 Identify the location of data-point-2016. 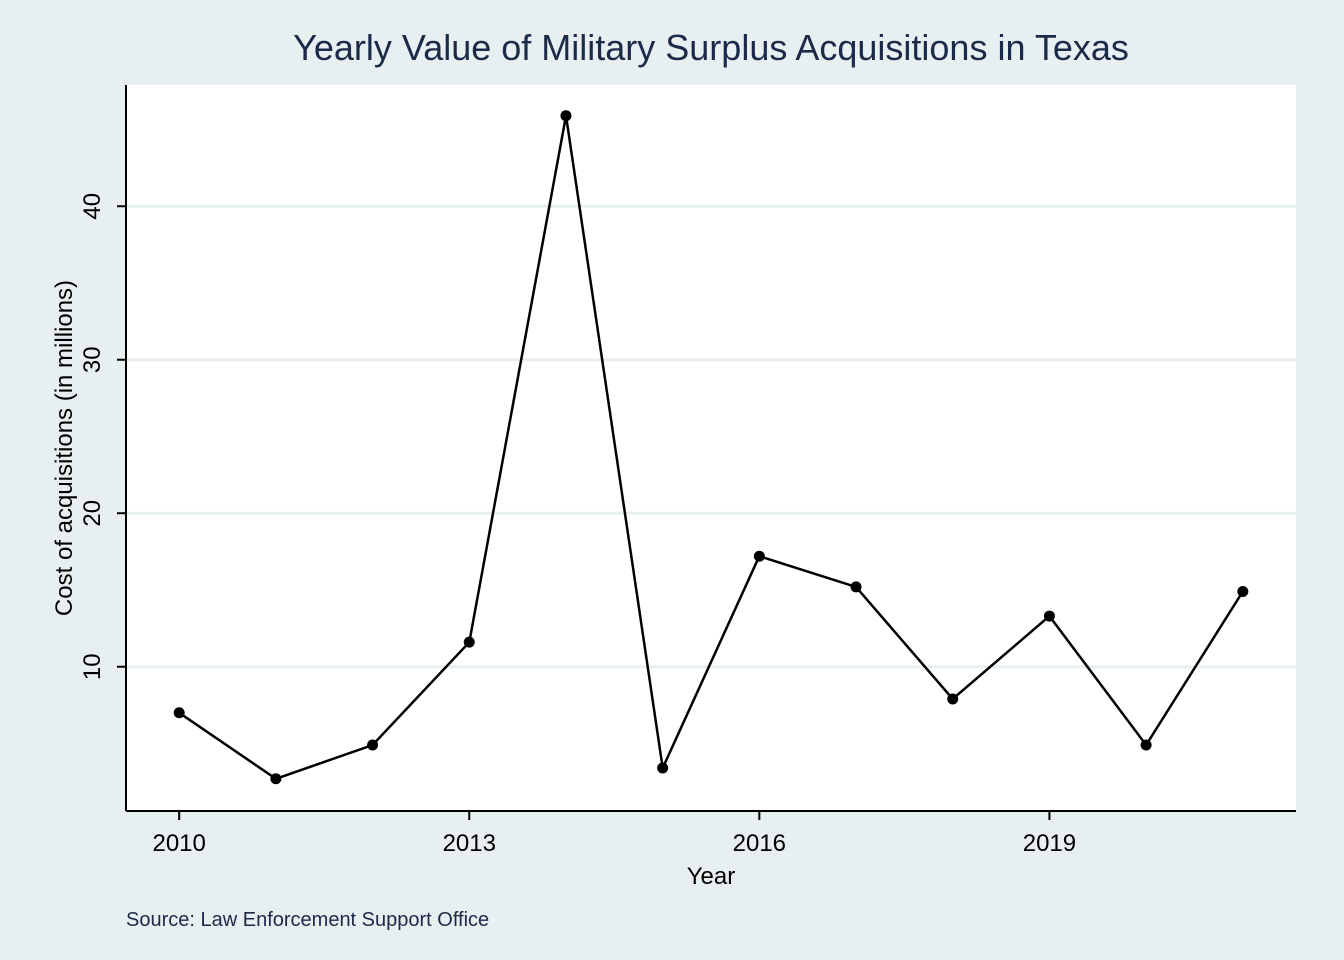
(759, 556).